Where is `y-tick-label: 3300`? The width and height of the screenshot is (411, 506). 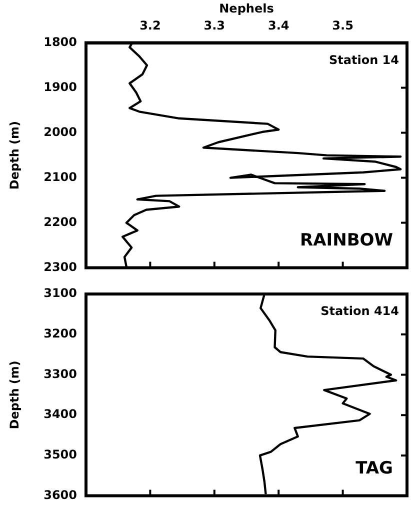 y-tick-label: 3300 is located at coordinates (60, 373).